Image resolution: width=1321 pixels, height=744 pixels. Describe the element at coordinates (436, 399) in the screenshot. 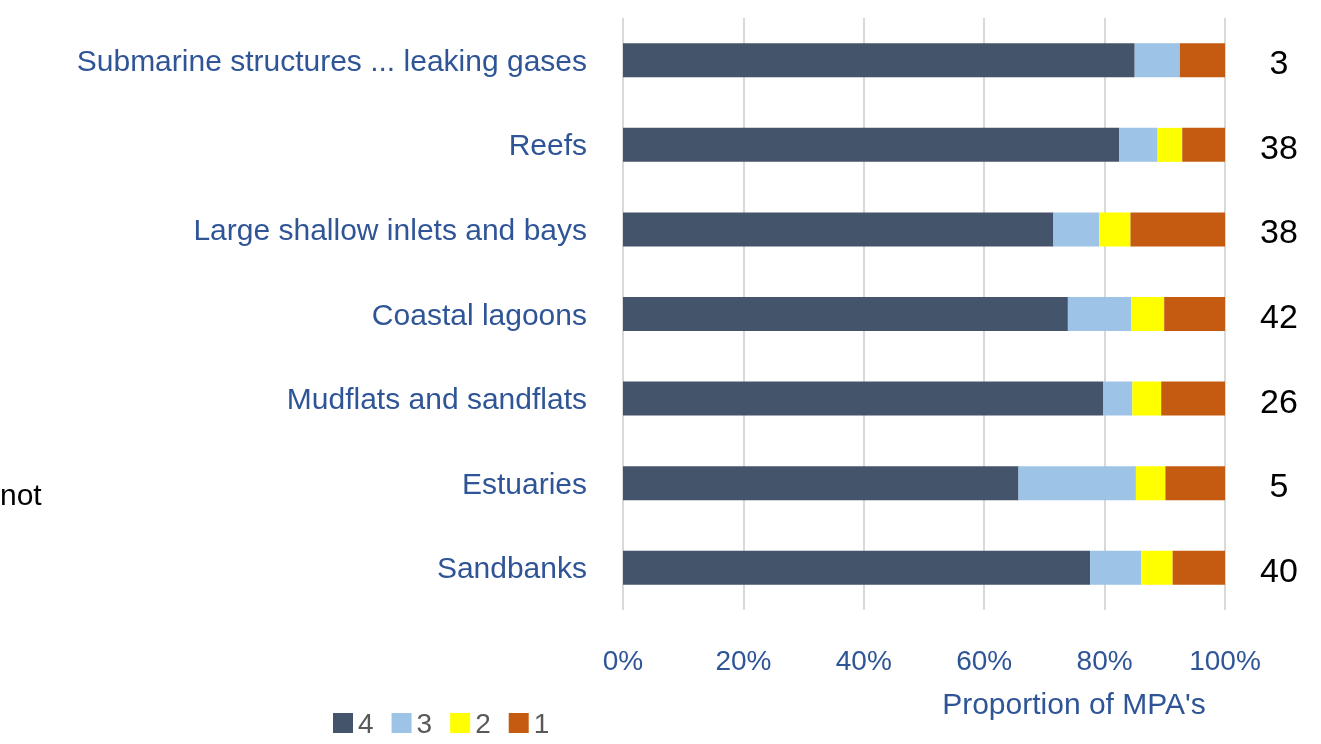

I see `y-tick-label: Mudflats and sandflats` at that location.